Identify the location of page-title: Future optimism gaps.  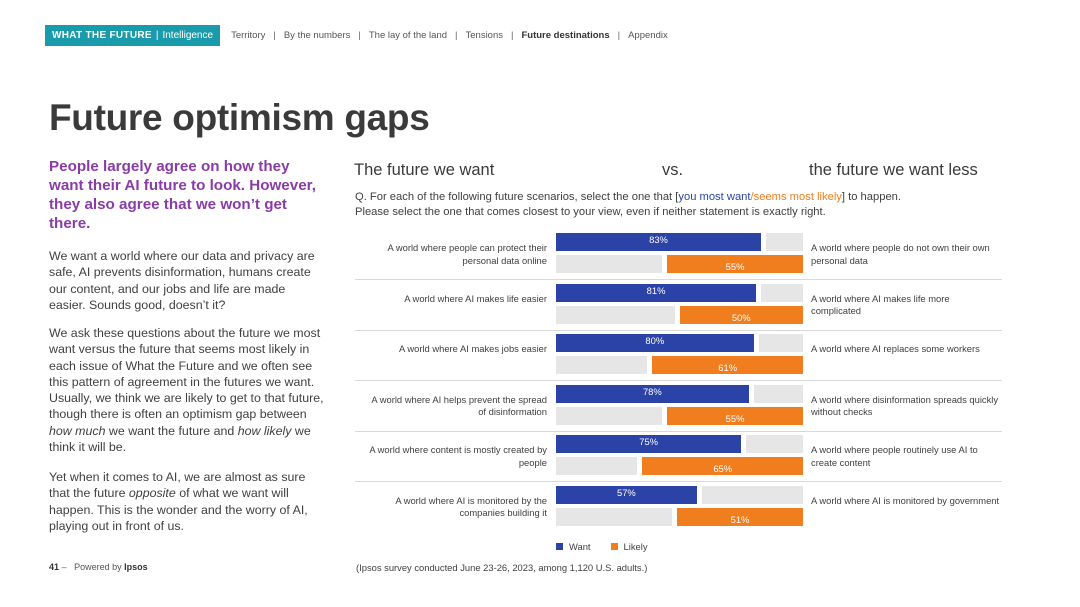
(239, 117).